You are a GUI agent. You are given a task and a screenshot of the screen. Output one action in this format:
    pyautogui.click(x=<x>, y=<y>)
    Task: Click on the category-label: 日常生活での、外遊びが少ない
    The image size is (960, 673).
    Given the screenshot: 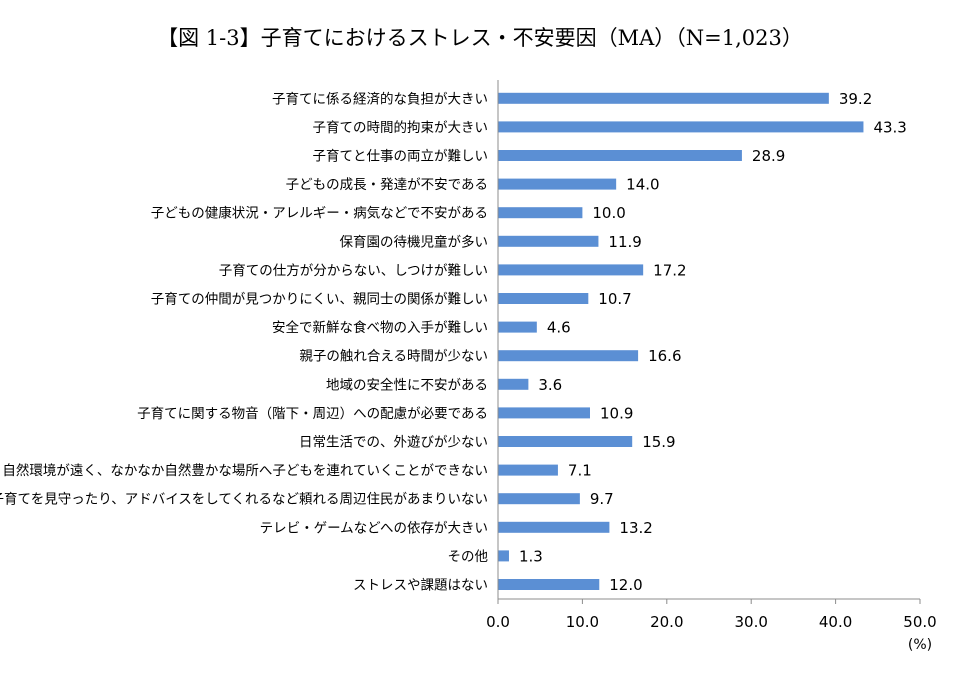 What is the action you would take?
    pyautogui.click(x=393, y=443)
    